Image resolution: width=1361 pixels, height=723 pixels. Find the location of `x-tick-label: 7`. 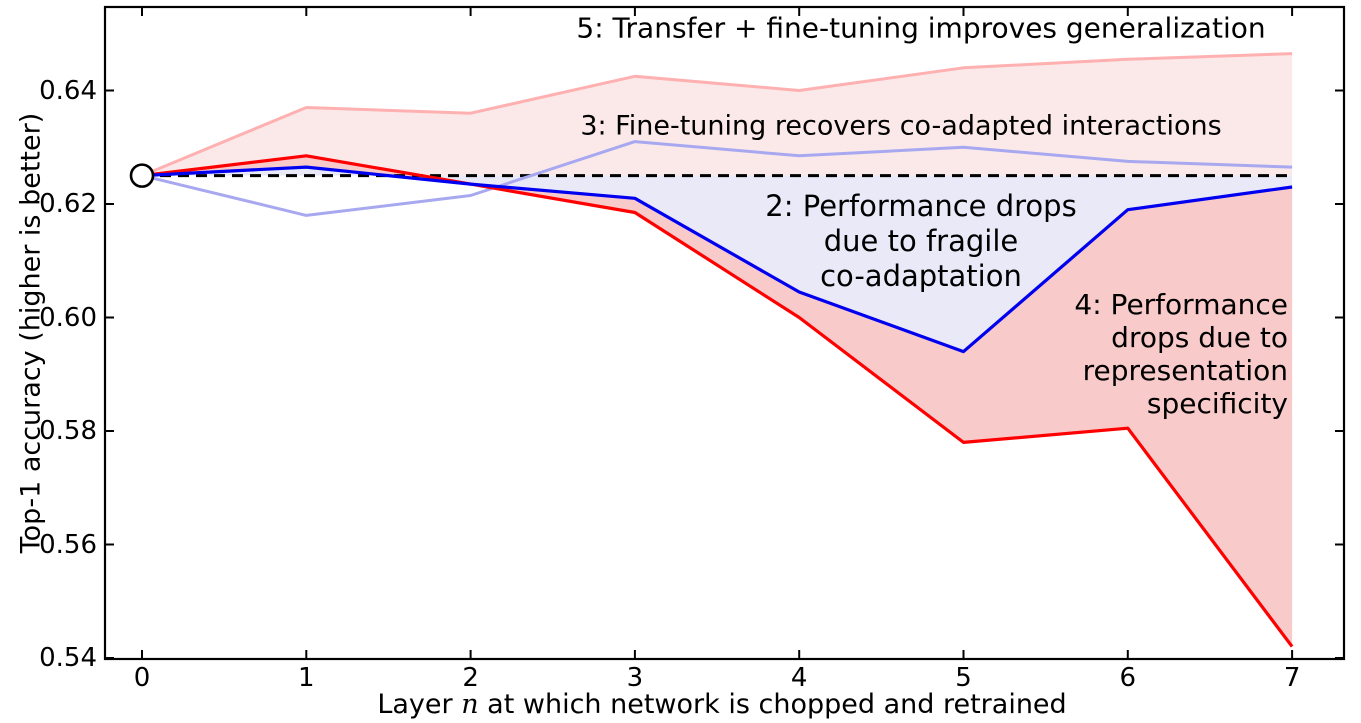

x-tick-label: 7 is located at coordinates (1292, 678).